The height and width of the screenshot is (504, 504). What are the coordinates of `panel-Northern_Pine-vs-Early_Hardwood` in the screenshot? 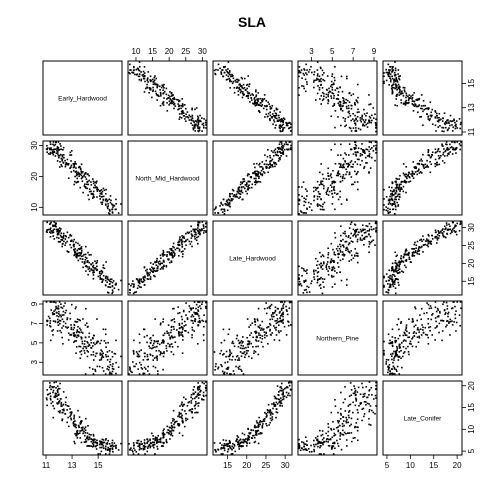 It's located at (82, 338).